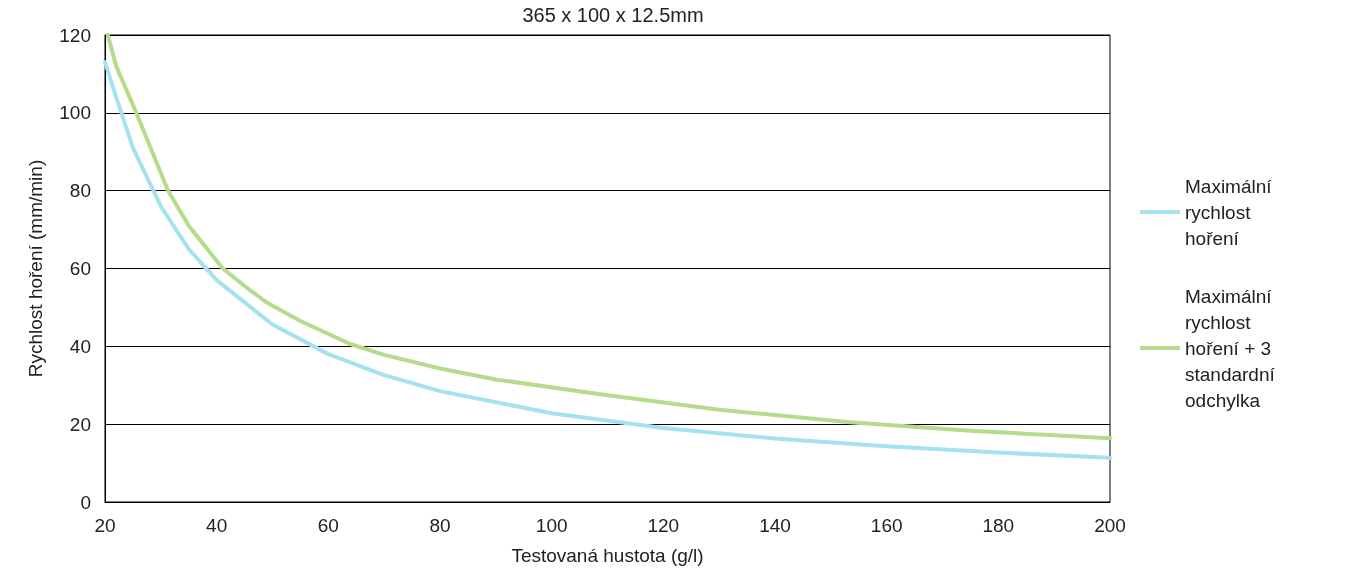 The image size is (1365, 586). Describe the element at coordinates (613, 15) in the screenshot. I see `chart-title: 365 x 100 x 12.5mm` at that location.